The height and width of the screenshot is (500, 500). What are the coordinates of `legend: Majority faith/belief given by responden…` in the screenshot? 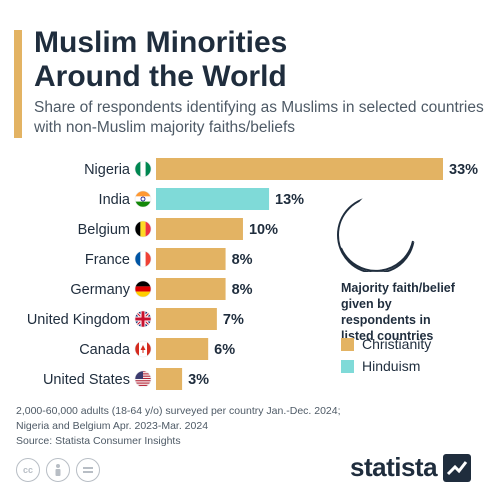 It's located at (399, 328).